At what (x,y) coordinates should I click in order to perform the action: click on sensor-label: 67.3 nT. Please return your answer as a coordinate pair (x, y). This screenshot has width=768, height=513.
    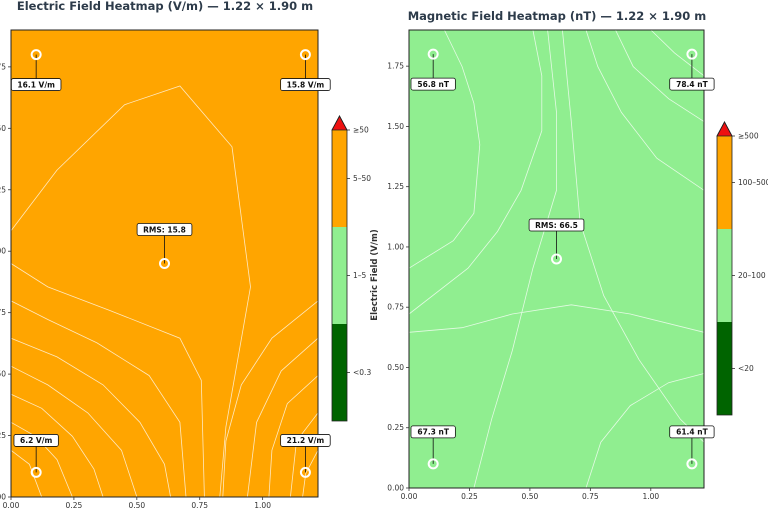
    Looking at the image, I should click on (433, 432).